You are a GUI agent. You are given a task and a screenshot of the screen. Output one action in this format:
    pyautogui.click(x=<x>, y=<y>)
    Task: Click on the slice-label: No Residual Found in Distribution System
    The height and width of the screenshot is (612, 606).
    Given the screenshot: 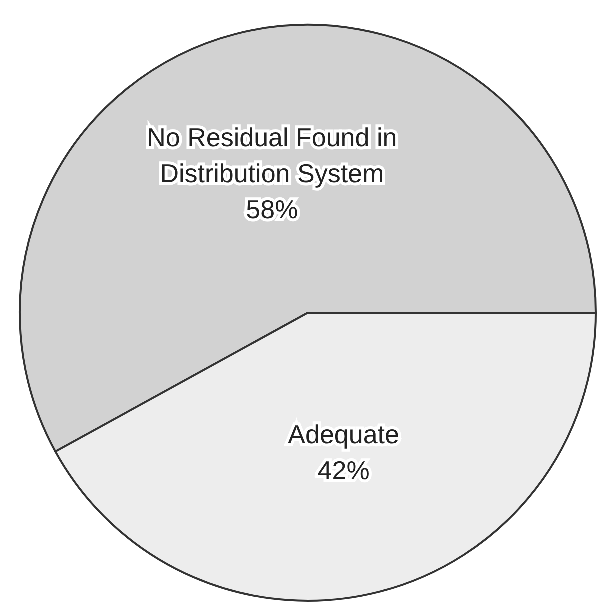 What is the action you would take?
    pyautogui.click(x=272, y=155)
    